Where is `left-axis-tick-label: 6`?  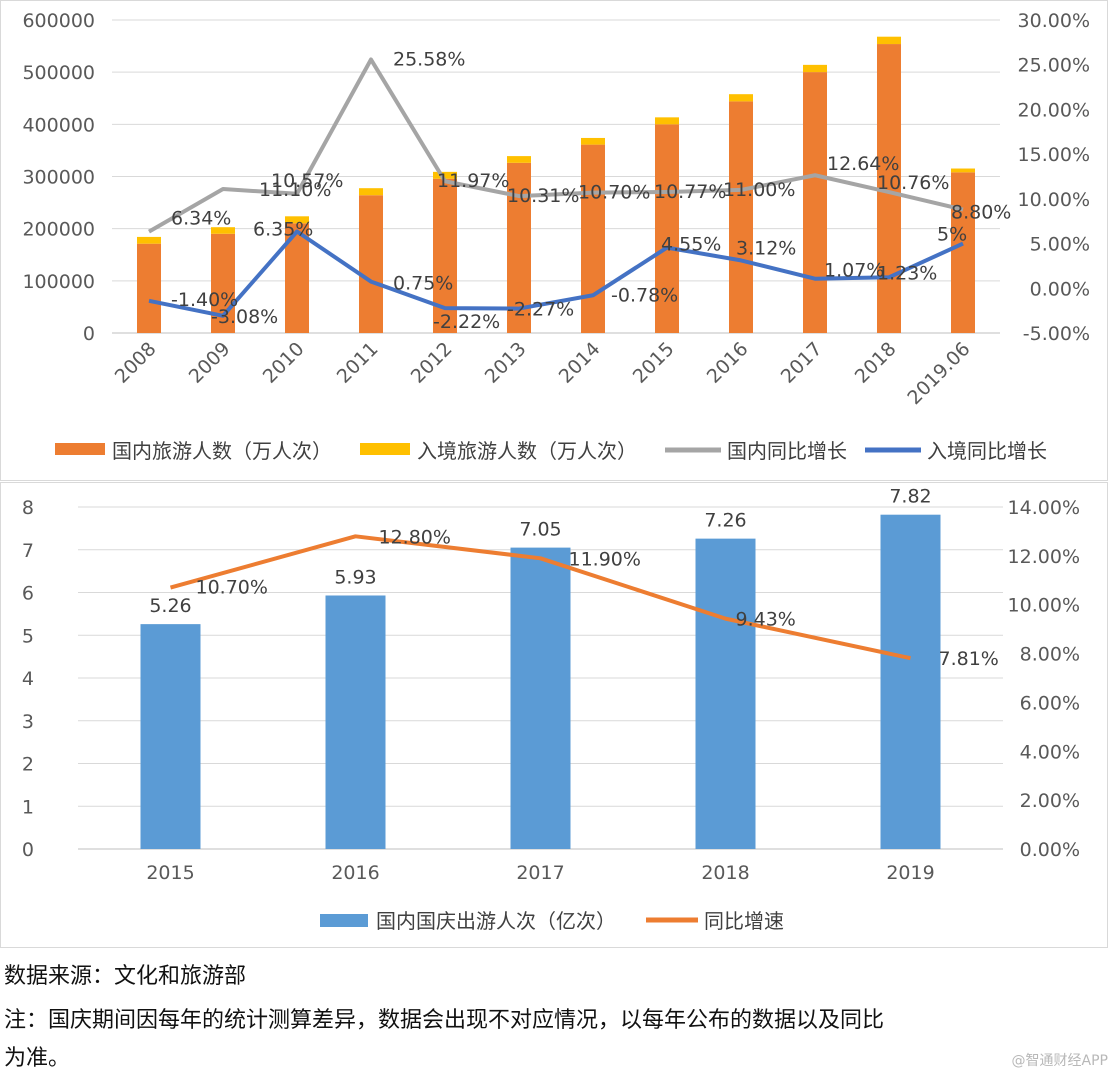 left-axis-tick-label: 6 is located at coordinates (28, 594).